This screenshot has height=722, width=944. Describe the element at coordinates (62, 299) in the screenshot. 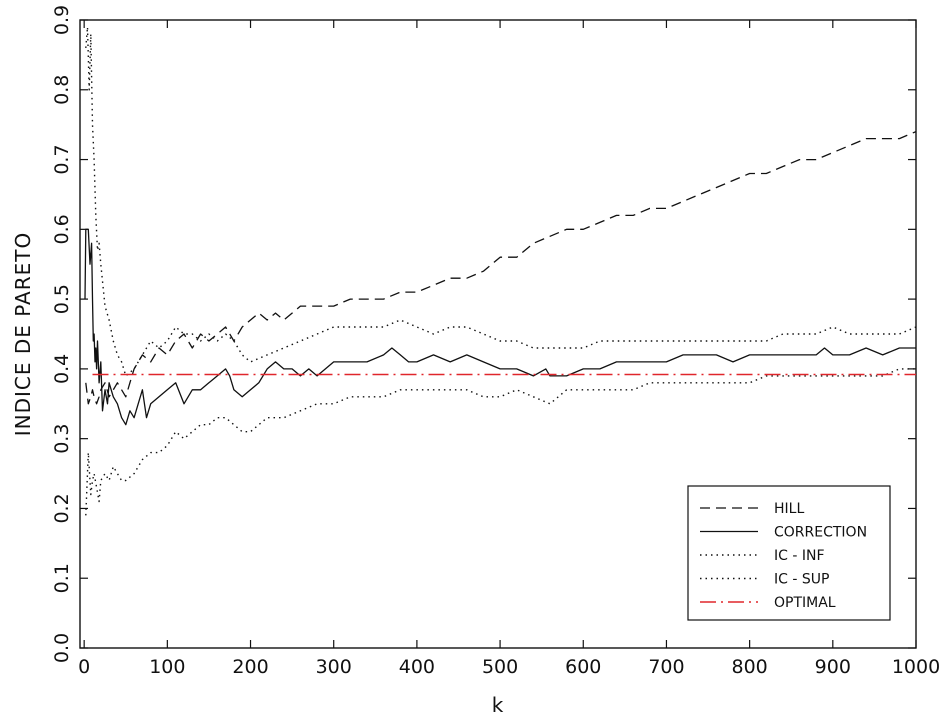

I see `y-tick-label: 0.5` at that location.